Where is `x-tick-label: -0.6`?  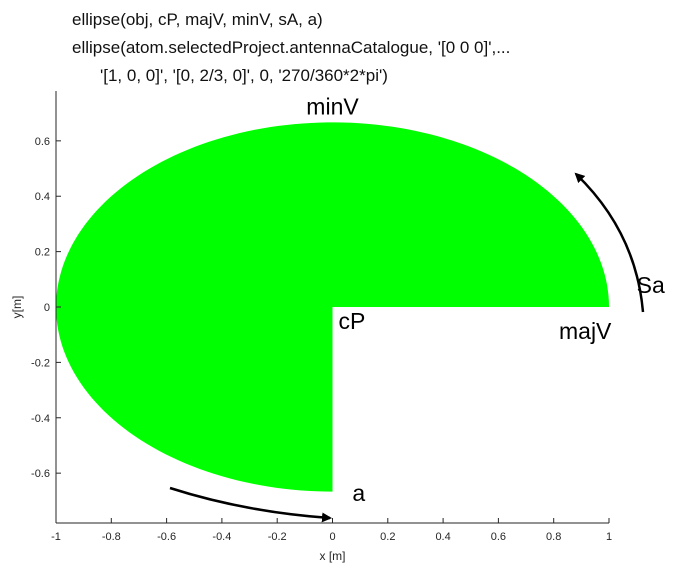 x-tick-label: -0.6 is located at coordinates (166, 537).